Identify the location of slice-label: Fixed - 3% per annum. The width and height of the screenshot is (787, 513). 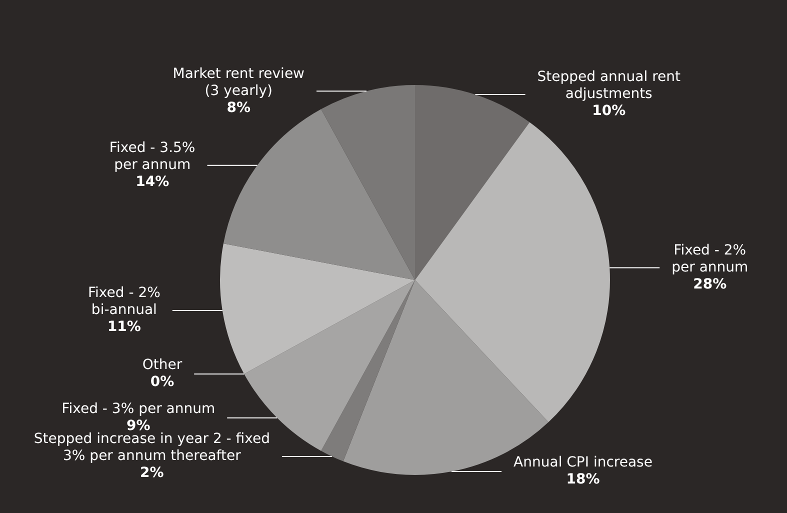
(139, 409).